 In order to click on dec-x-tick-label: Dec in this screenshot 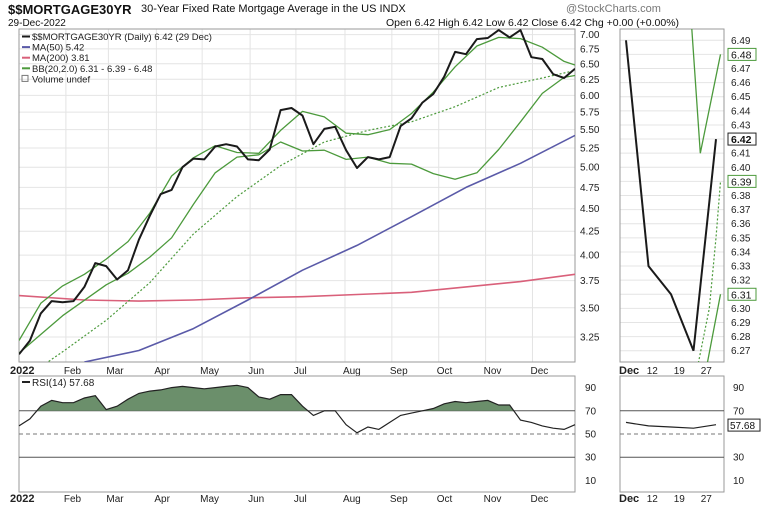, I will do `click(629, 371)`.